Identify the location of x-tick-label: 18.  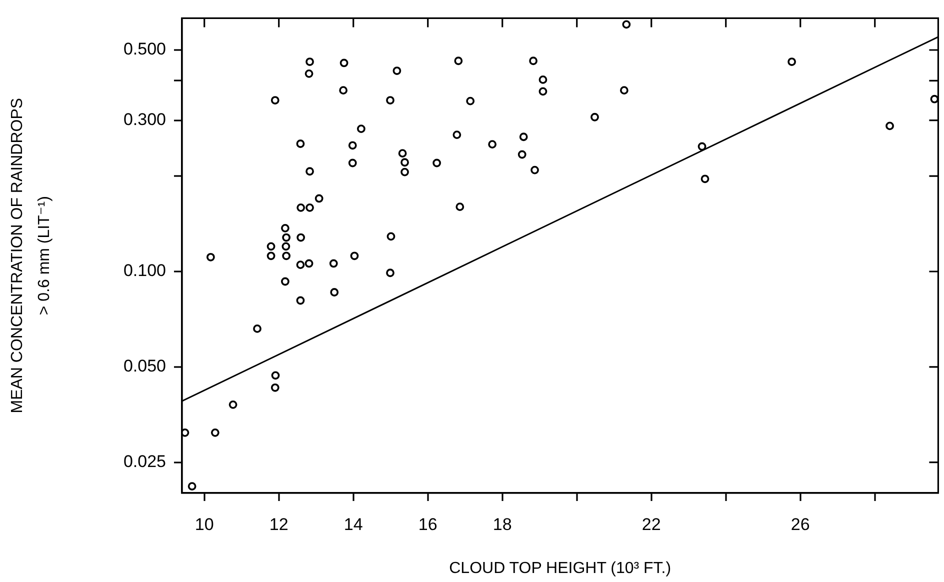
(502, 524).